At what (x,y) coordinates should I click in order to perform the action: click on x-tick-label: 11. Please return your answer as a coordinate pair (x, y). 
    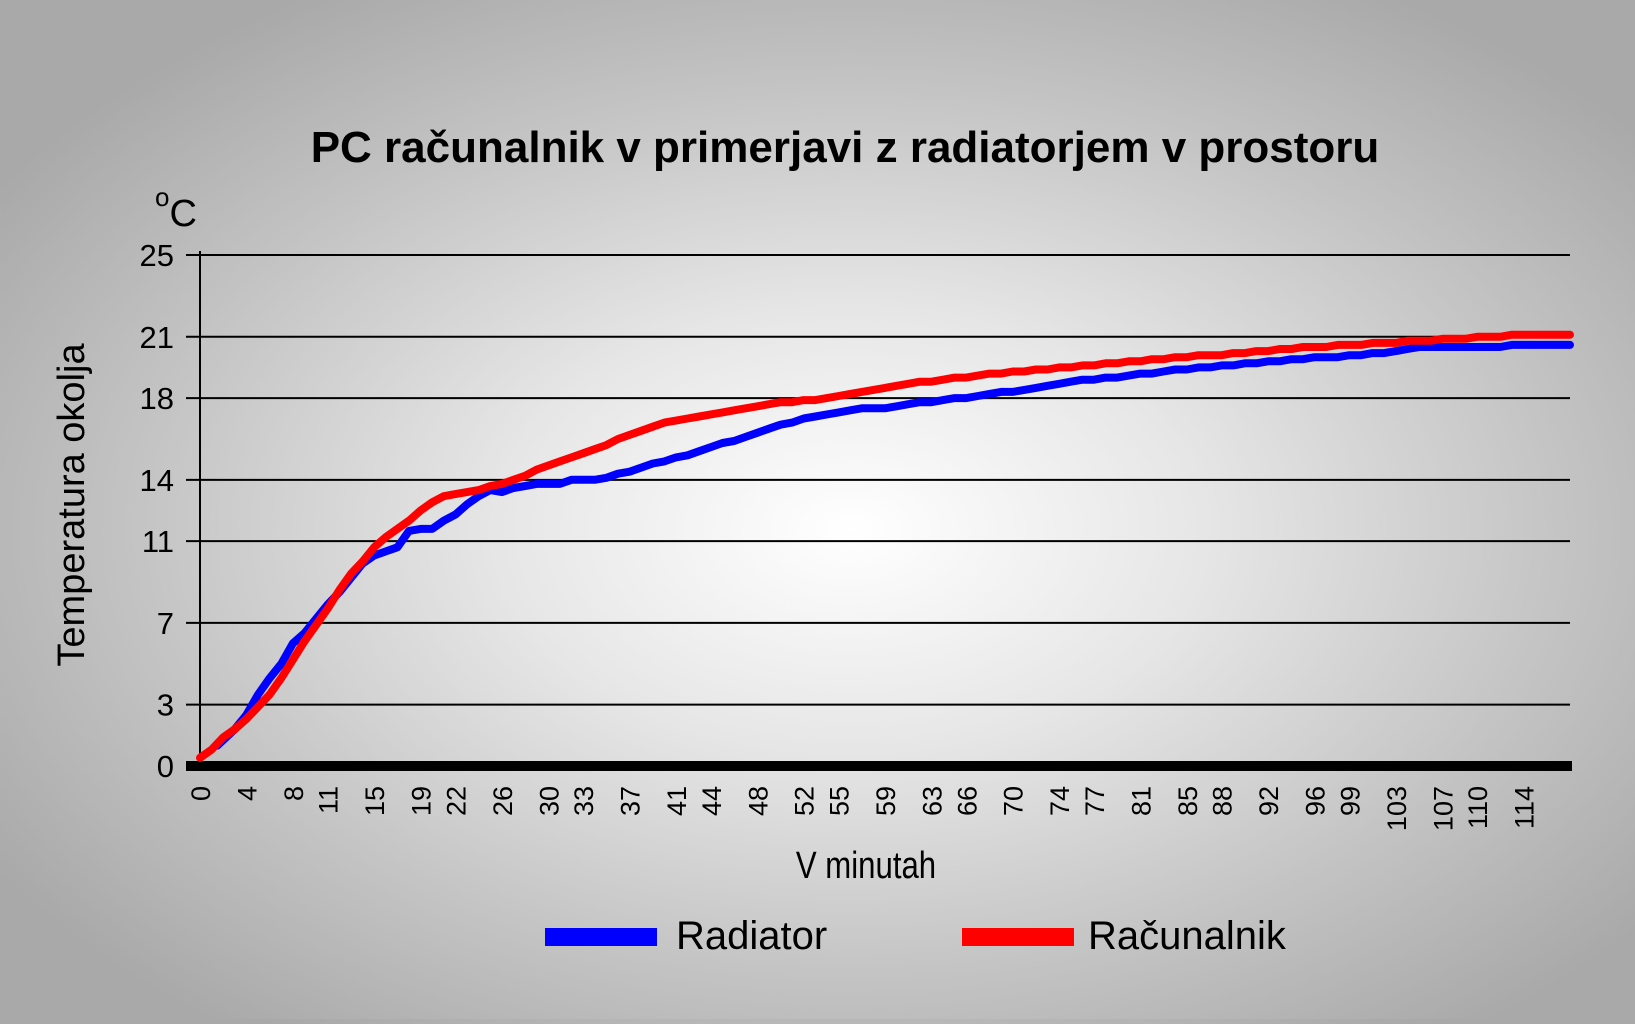
    Looking at the image, I should click on (329, 800).